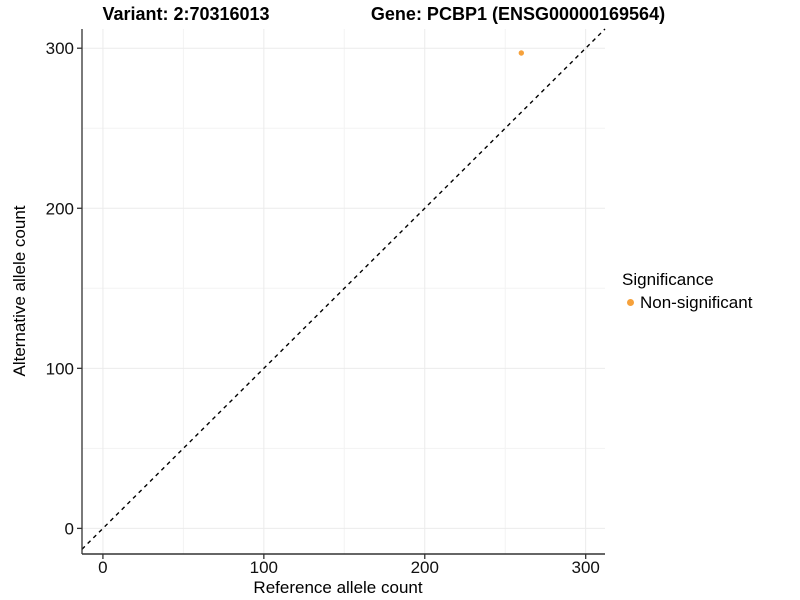 This screenshot has height=600, width=800. I want to click on y-axis-label: Alternative allele count, so click(19, 291).